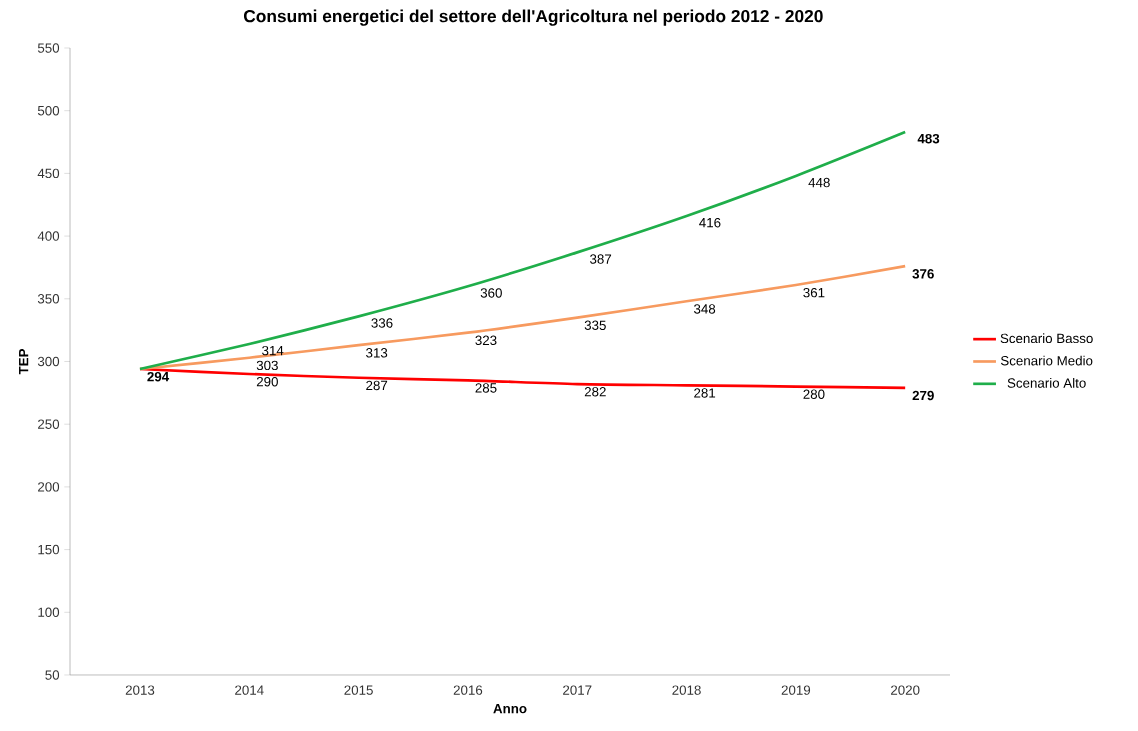  Describe the element at coordinates (577, 690) in the screenshot. I see `x-tick-label: 2017` at that location.